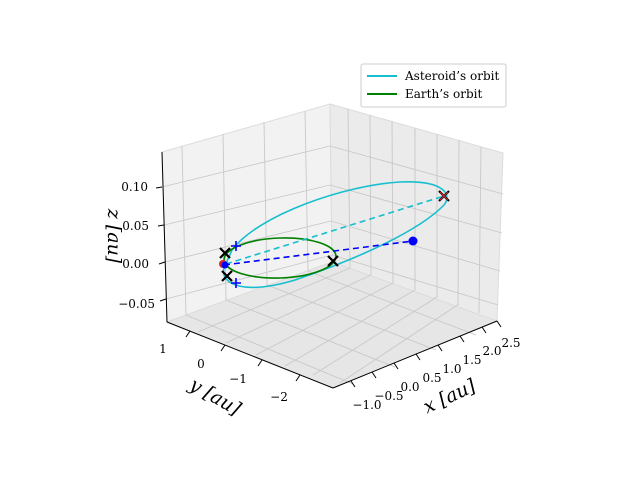 The width and height of the screenshot is (640, 480). I want to click on x-tick-label: −0.5, so click(388, 396).